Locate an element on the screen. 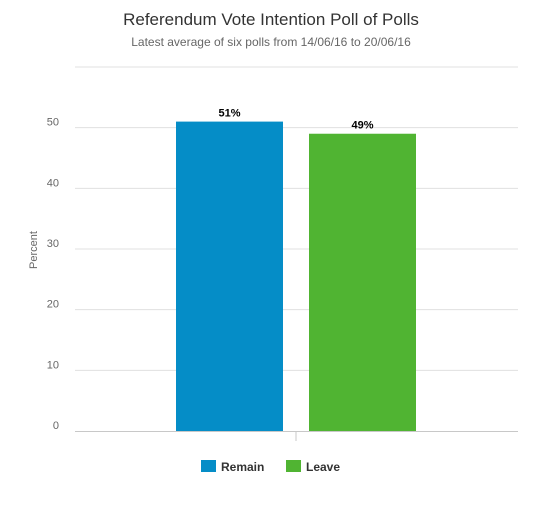 This screenshot has height=524, width=558. y-axis-ticks: 0 10 20 30 40 50 is located at coordinates (53, 274).